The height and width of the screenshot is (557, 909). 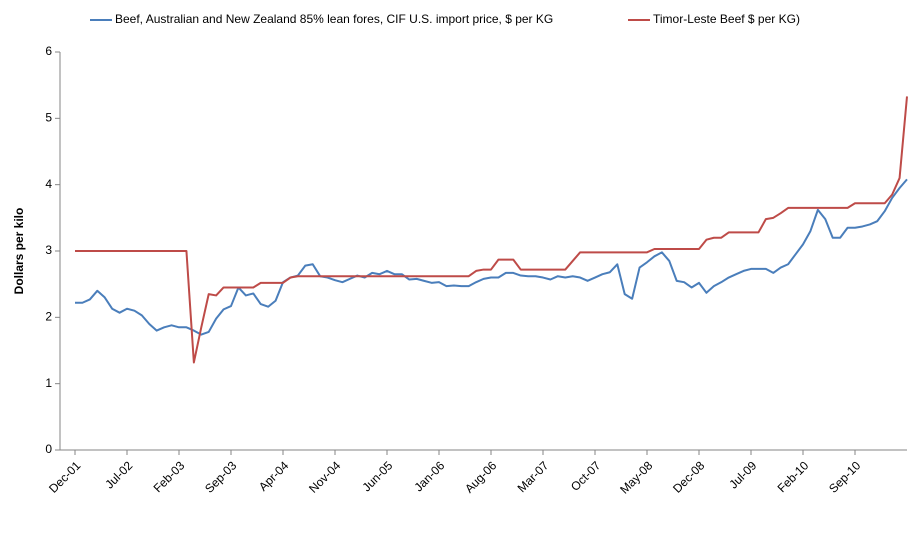 I want to click on y-tick-label: 2, so click(x=48, y=317).